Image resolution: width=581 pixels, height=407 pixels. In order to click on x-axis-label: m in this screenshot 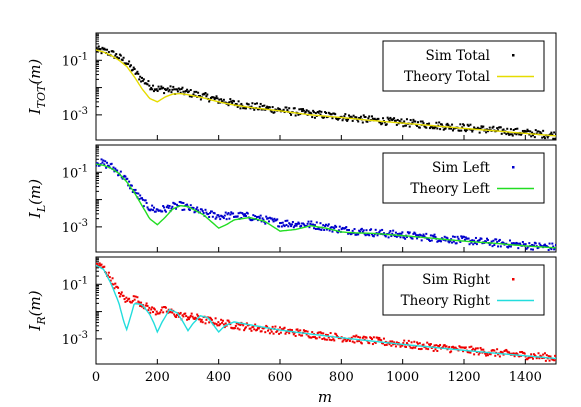, I will do `click(325, 397)`.